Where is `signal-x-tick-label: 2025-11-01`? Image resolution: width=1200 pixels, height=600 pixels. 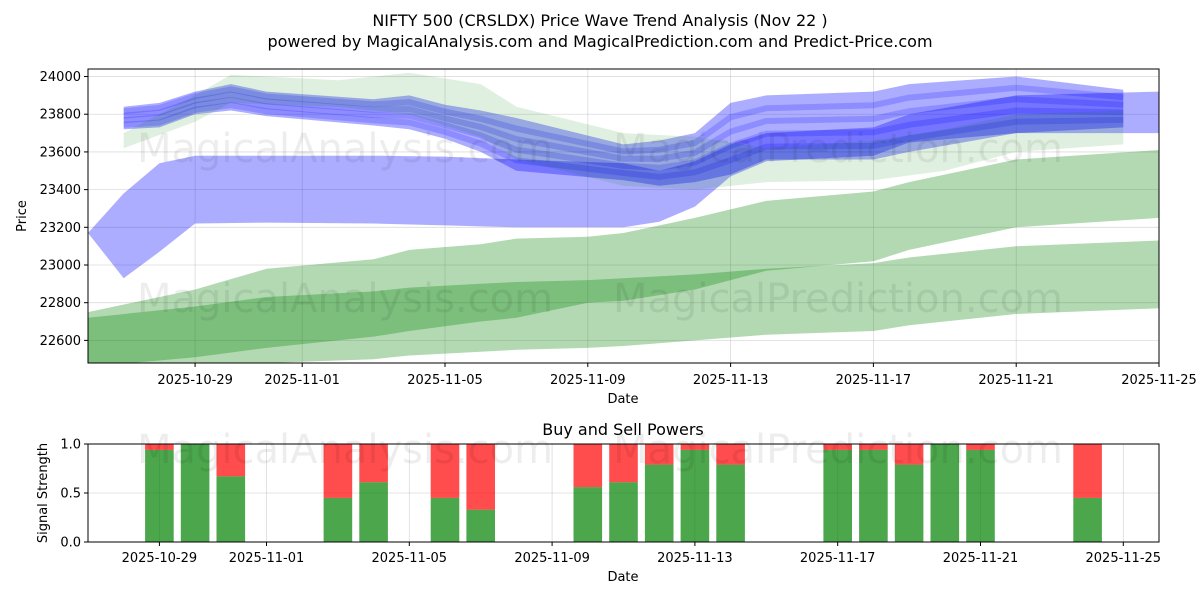
signal-x-tick-label: 2025-11-01 is located at coordinates (267, 558).